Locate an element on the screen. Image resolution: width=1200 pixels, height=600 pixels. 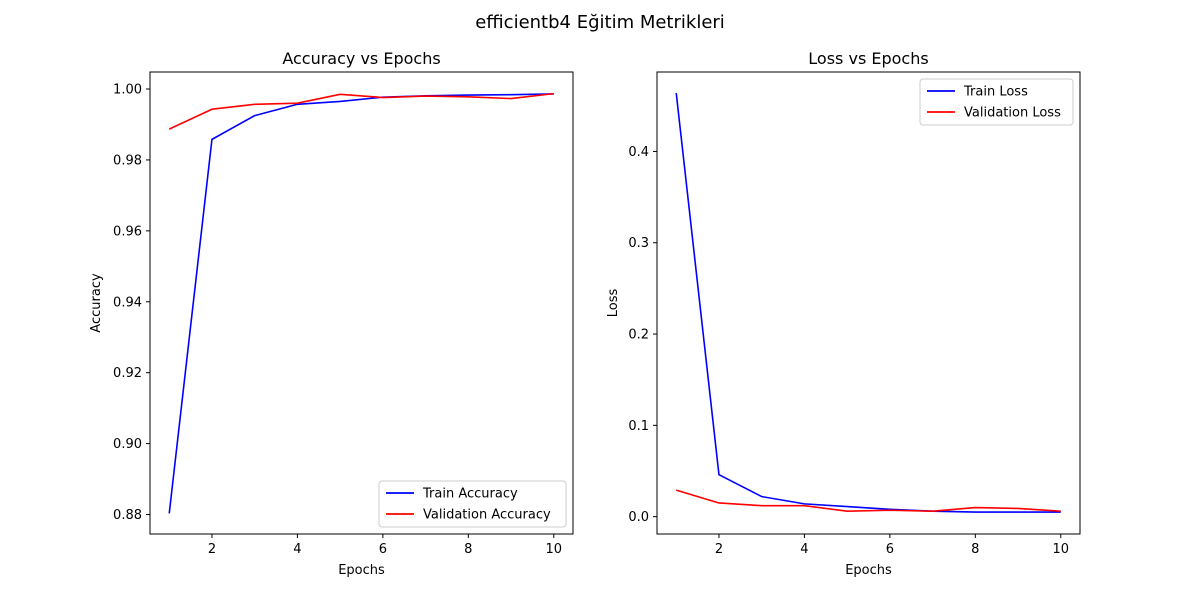
loss-x-tick-label: 6 is located at coordinates (890, 549).